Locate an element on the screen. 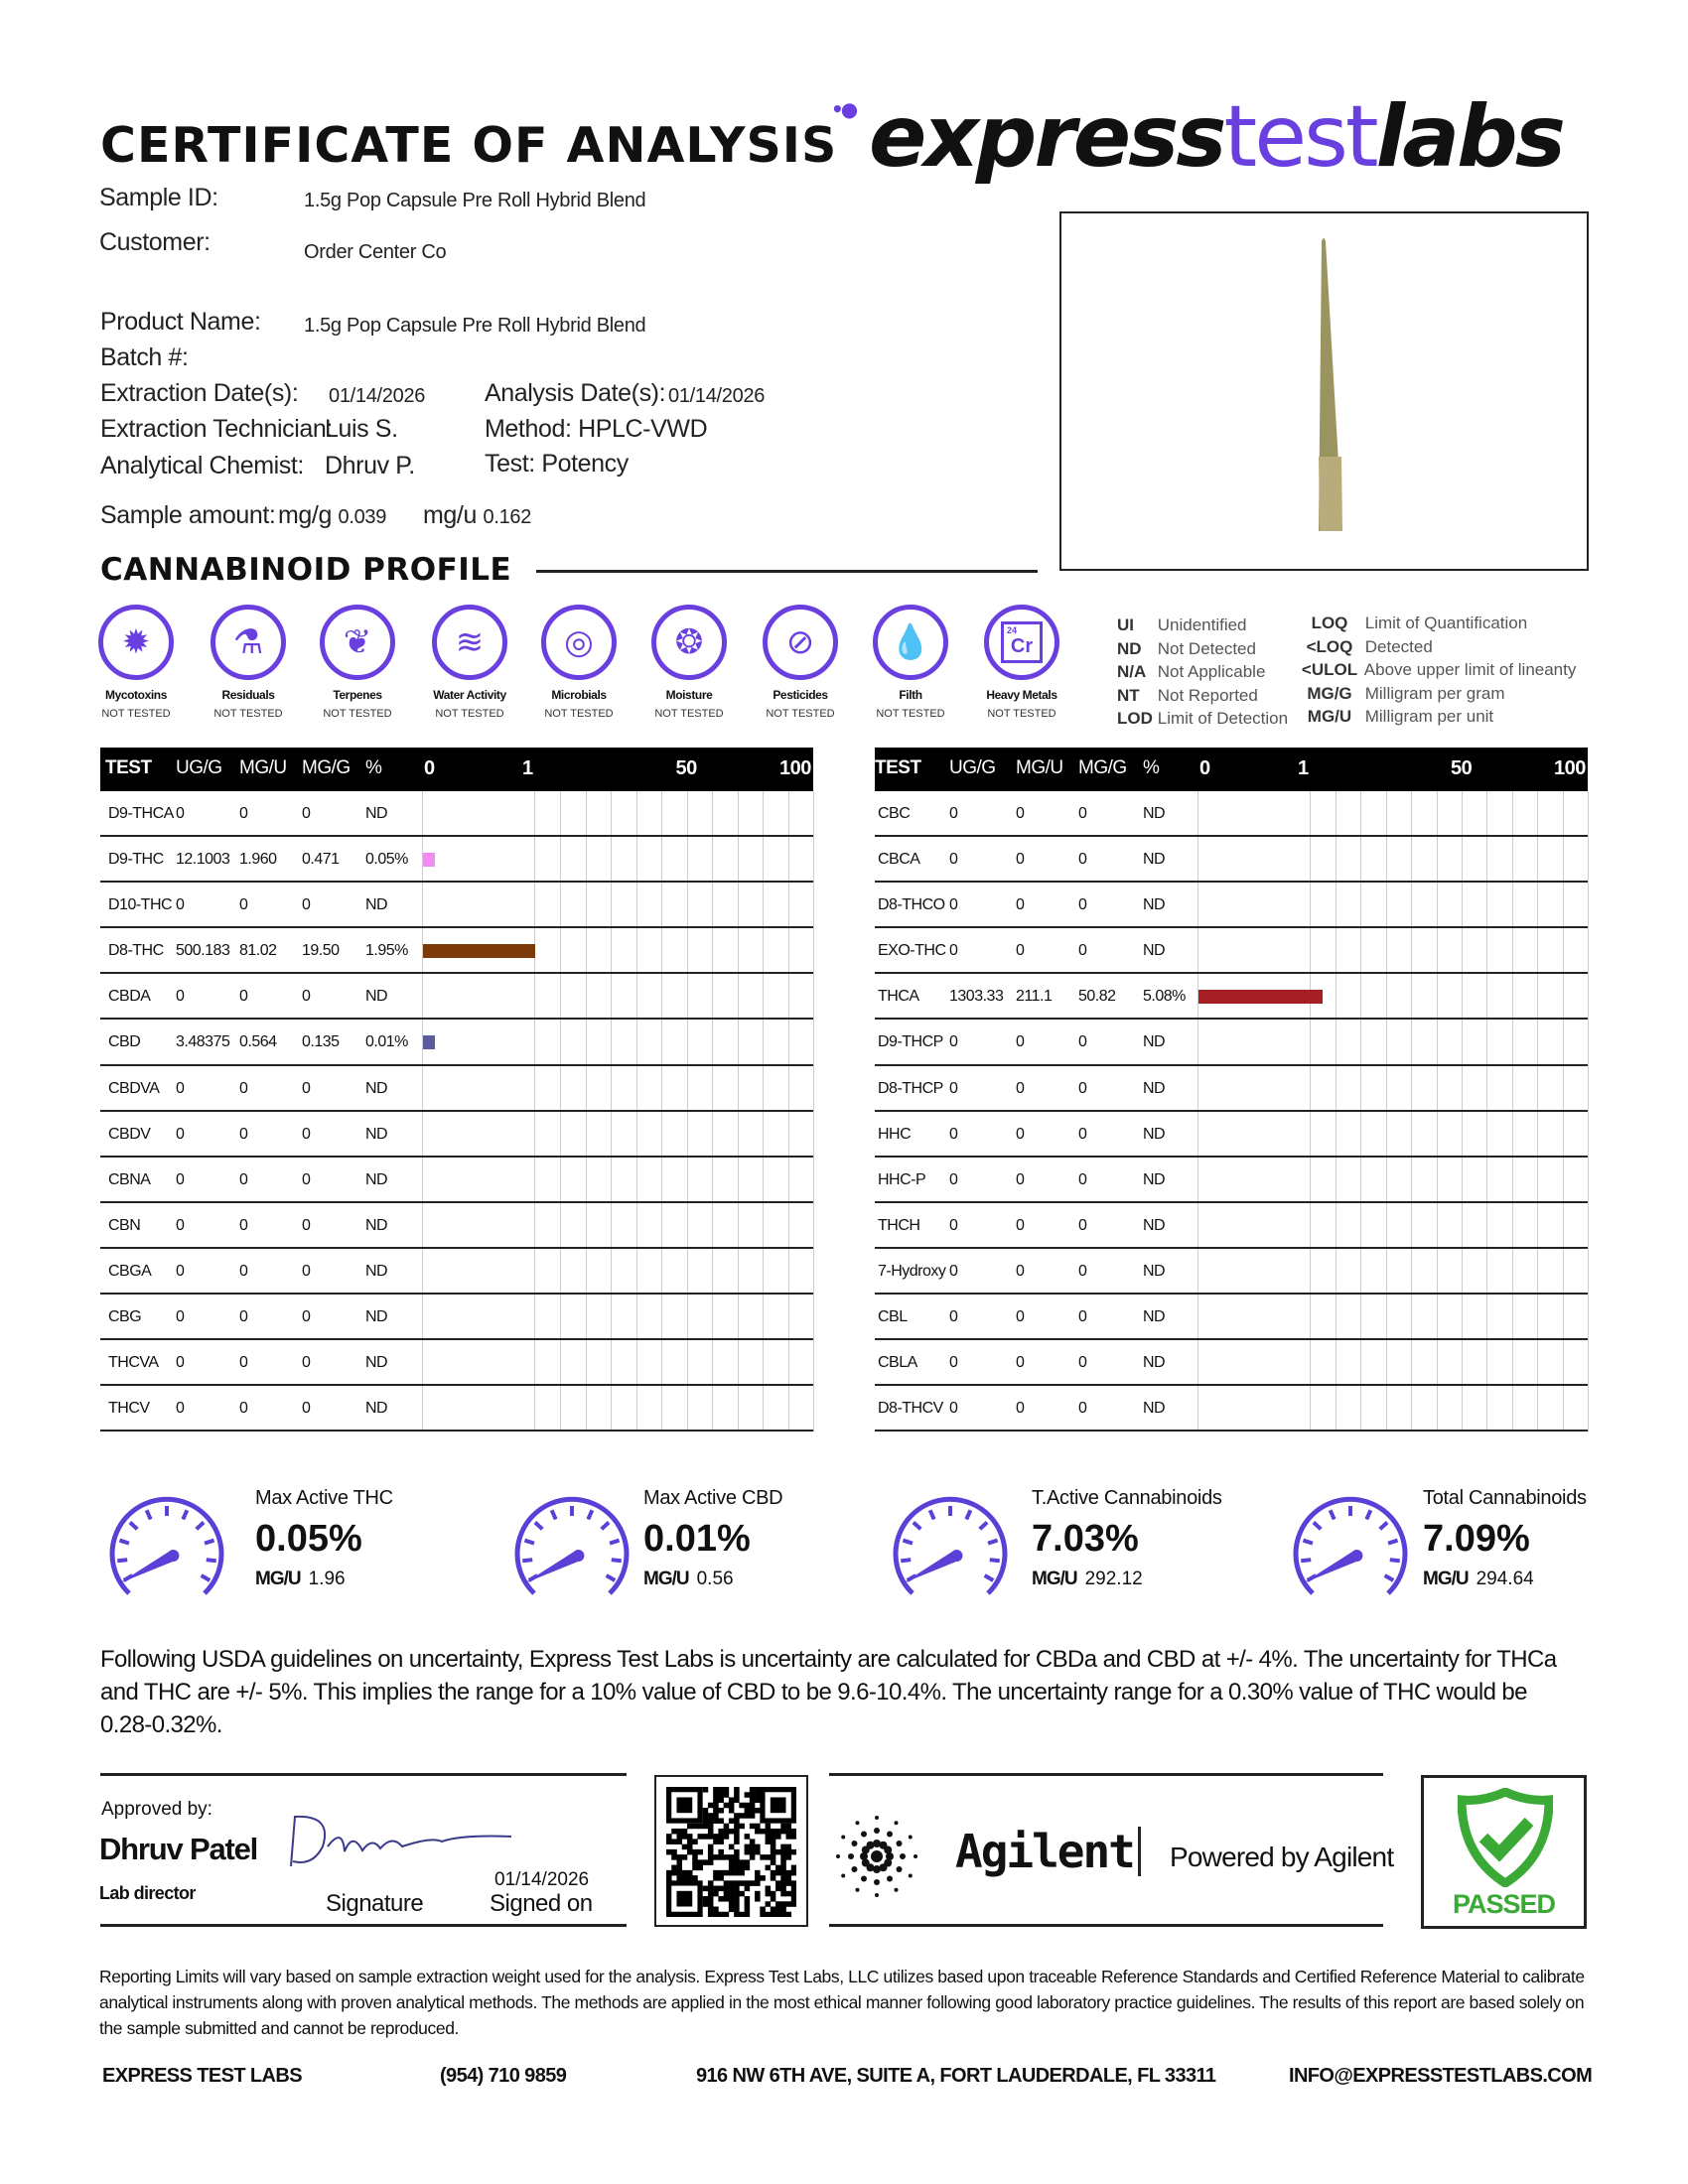  table-row: CBD 3.48375 0.564 0.135 0.01% is located at coordinates (456, 1043).